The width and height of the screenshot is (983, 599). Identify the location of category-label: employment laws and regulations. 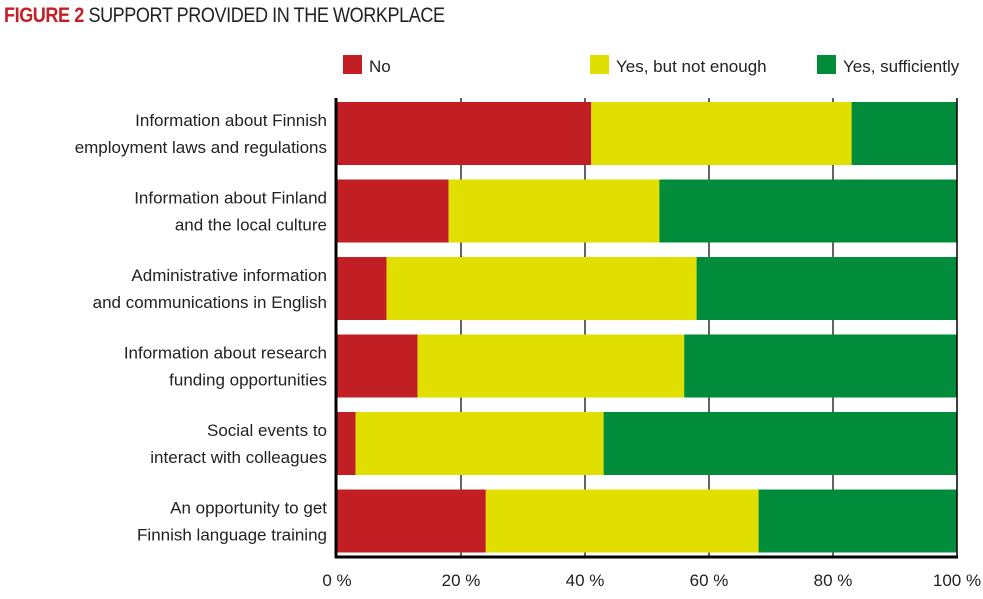
(201, 147).